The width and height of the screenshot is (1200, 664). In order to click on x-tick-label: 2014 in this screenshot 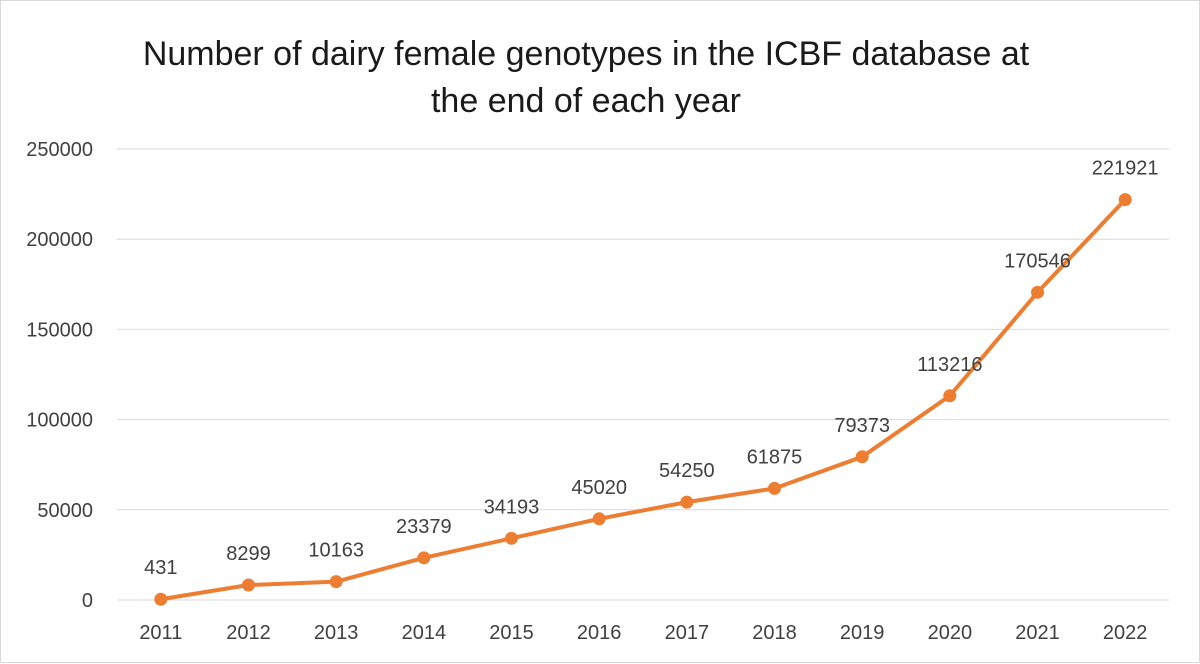, I will do `click(424, 633)`.